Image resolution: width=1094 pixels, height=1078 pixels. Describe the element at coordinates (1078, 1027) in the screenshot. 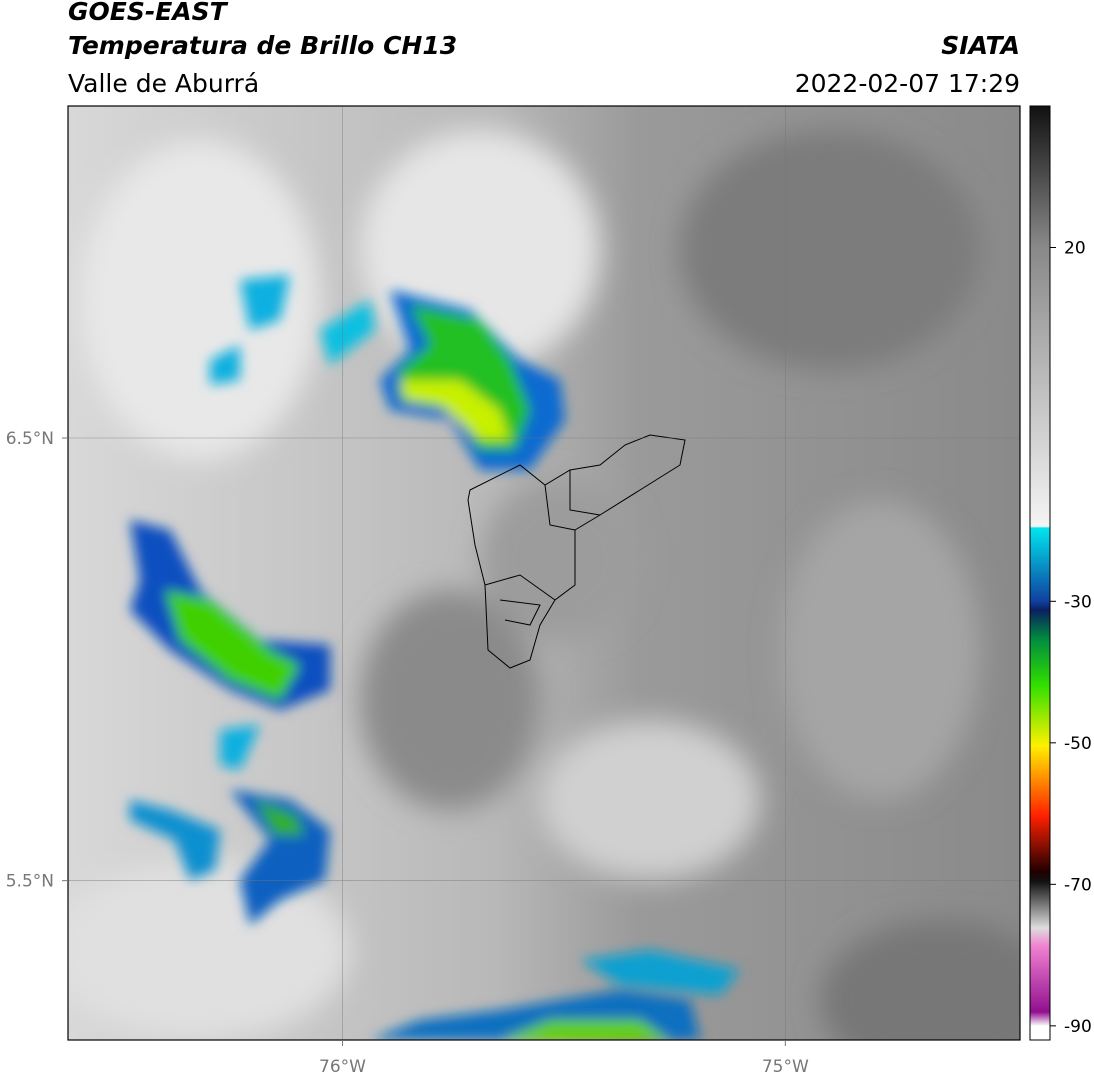

I see `colorbar-tick-label: -90` at that location.